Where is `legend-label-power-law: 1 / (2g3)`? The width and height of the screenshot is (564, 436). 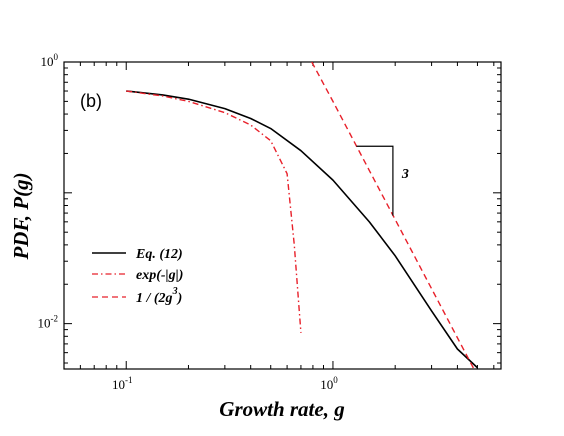
legend-label-power-law: 1 / (2g3) is located at coordinates (159, 296).